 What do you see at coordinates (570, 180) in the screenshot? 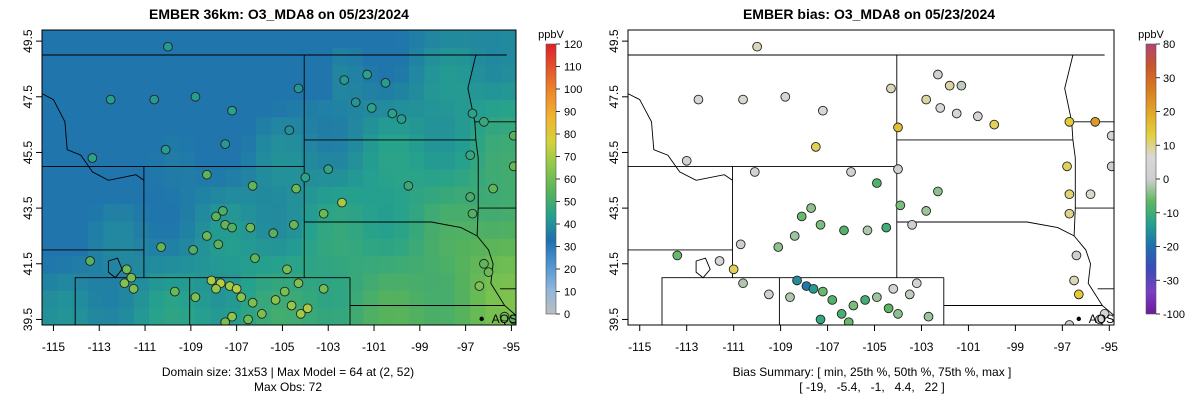
I see `colorbar-tick-label: 60` at bounding box center [570, 180].